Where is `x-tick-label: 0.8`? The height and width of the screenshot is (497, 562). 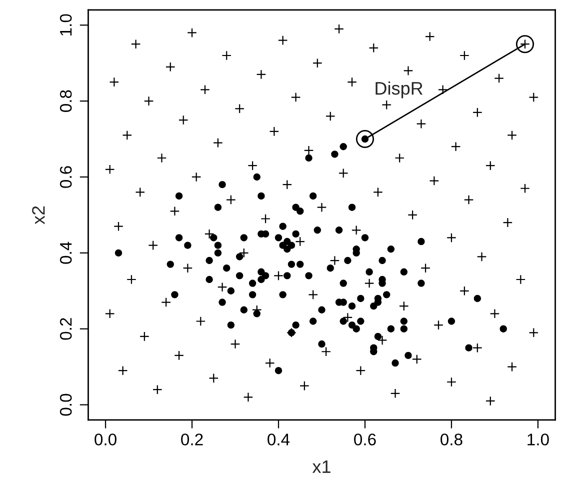
x-tick-label: 0.8 is located at coordinates (451, 440).